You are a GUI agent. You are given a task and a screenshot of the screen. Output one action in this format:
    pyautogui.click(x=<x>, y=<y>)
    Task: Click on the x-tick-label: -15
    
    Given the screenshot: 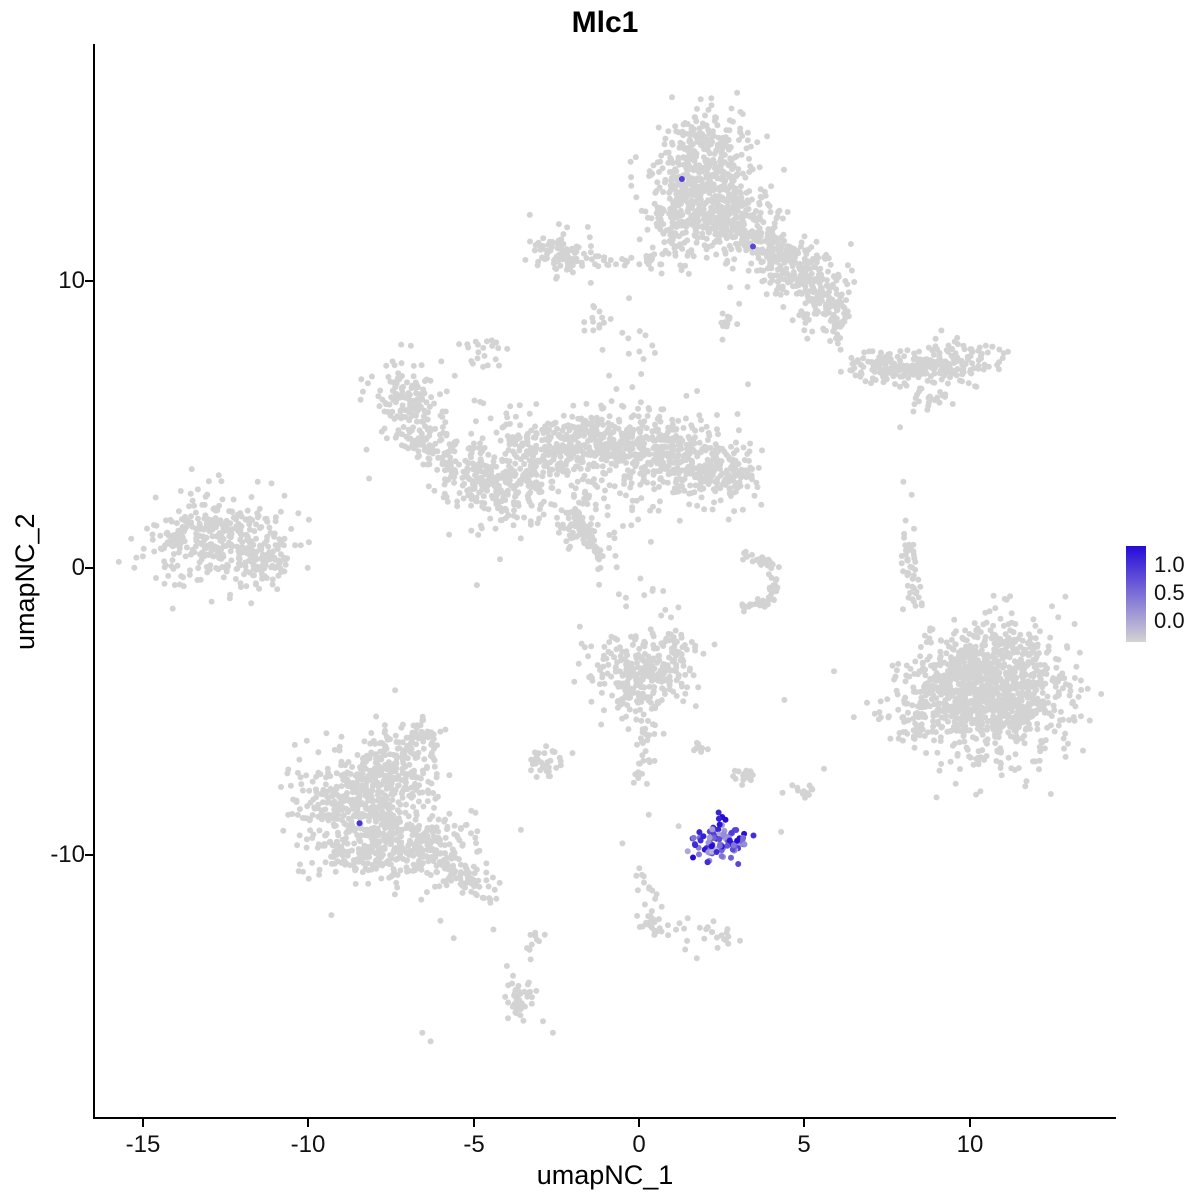 What is the action you would take?
    pyautogui.click(x=143, y=1144)
    